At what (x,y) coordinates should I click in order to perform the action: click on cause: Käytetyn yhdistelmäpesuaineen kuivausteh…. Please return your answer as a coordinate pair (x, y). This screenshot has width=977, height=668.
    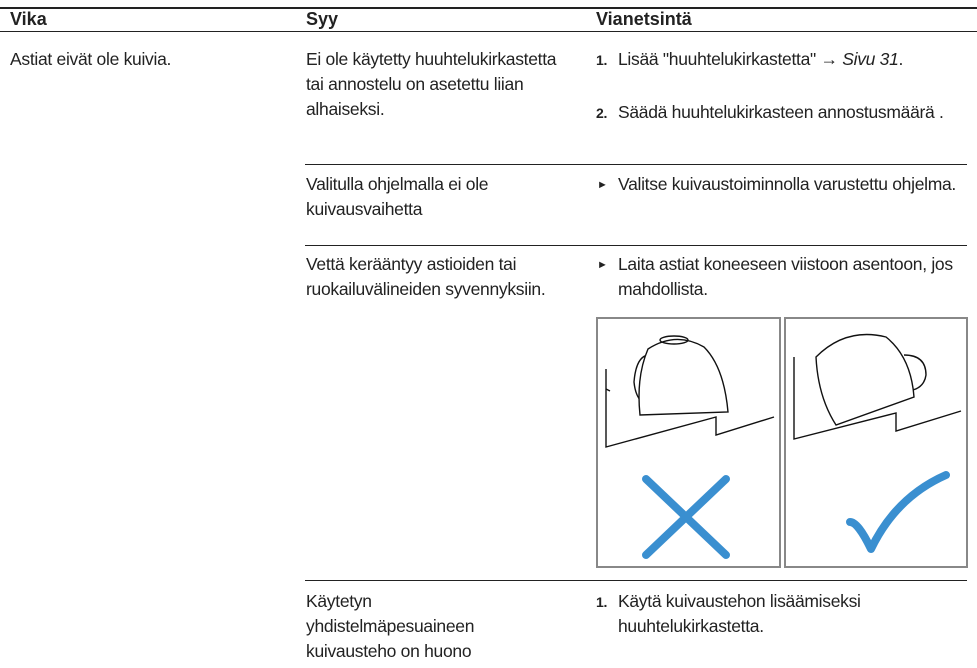
    Looking at the image, I should click on (390, 626).